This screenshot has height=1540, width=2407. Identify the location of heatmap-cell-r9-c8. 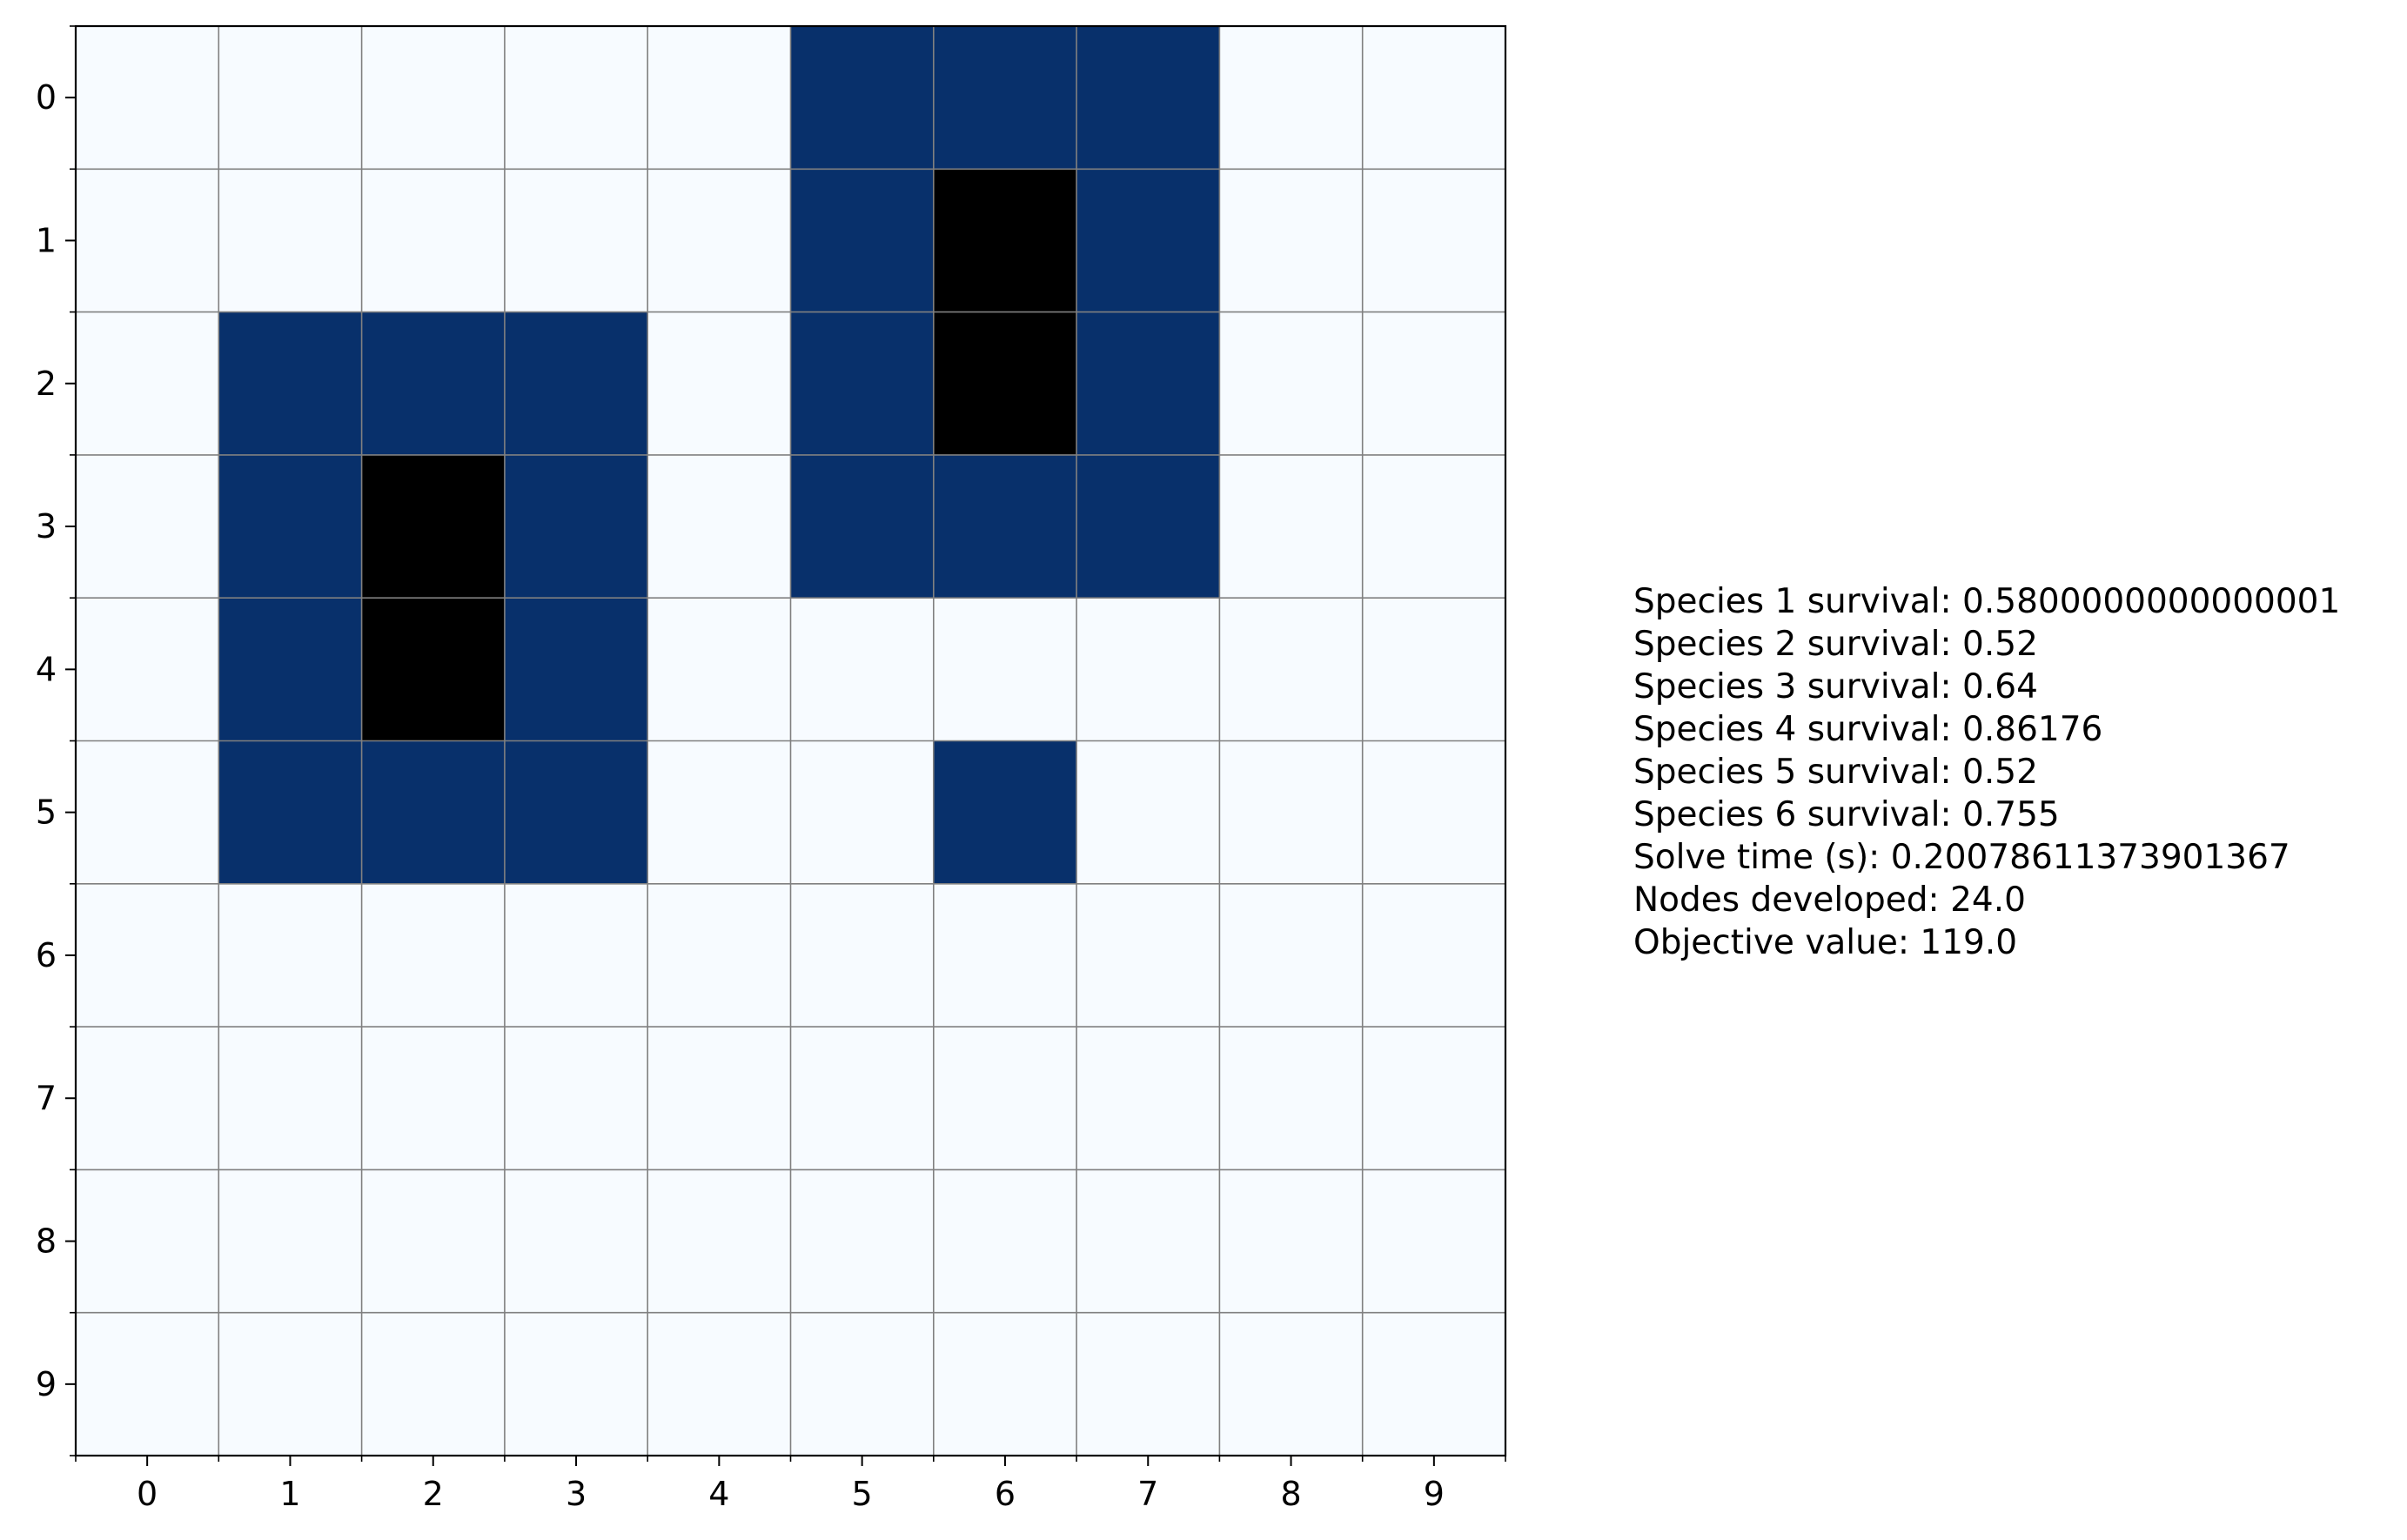
(1291, 1384).